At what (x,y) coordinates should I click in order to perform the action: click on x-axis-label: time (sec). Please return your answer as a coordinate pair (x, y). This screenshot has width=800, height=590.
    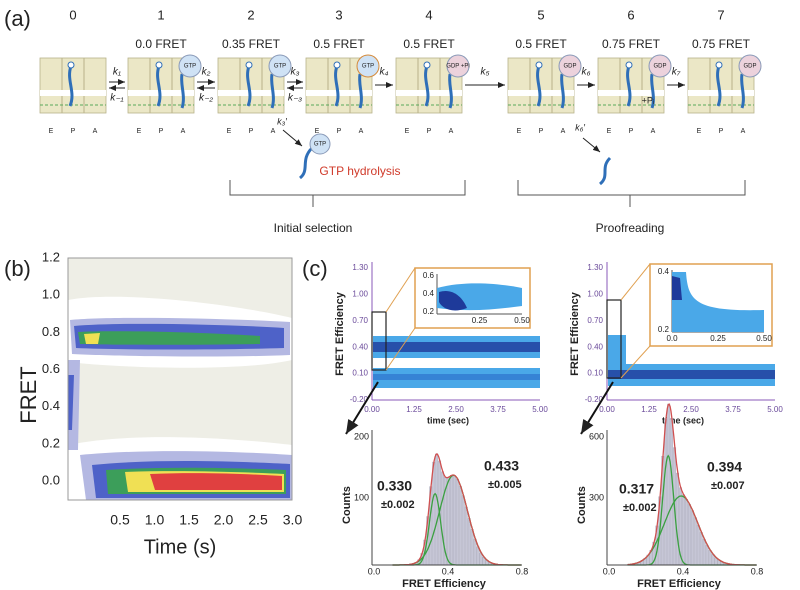
    Looking at the image, I should click on (448, 420).